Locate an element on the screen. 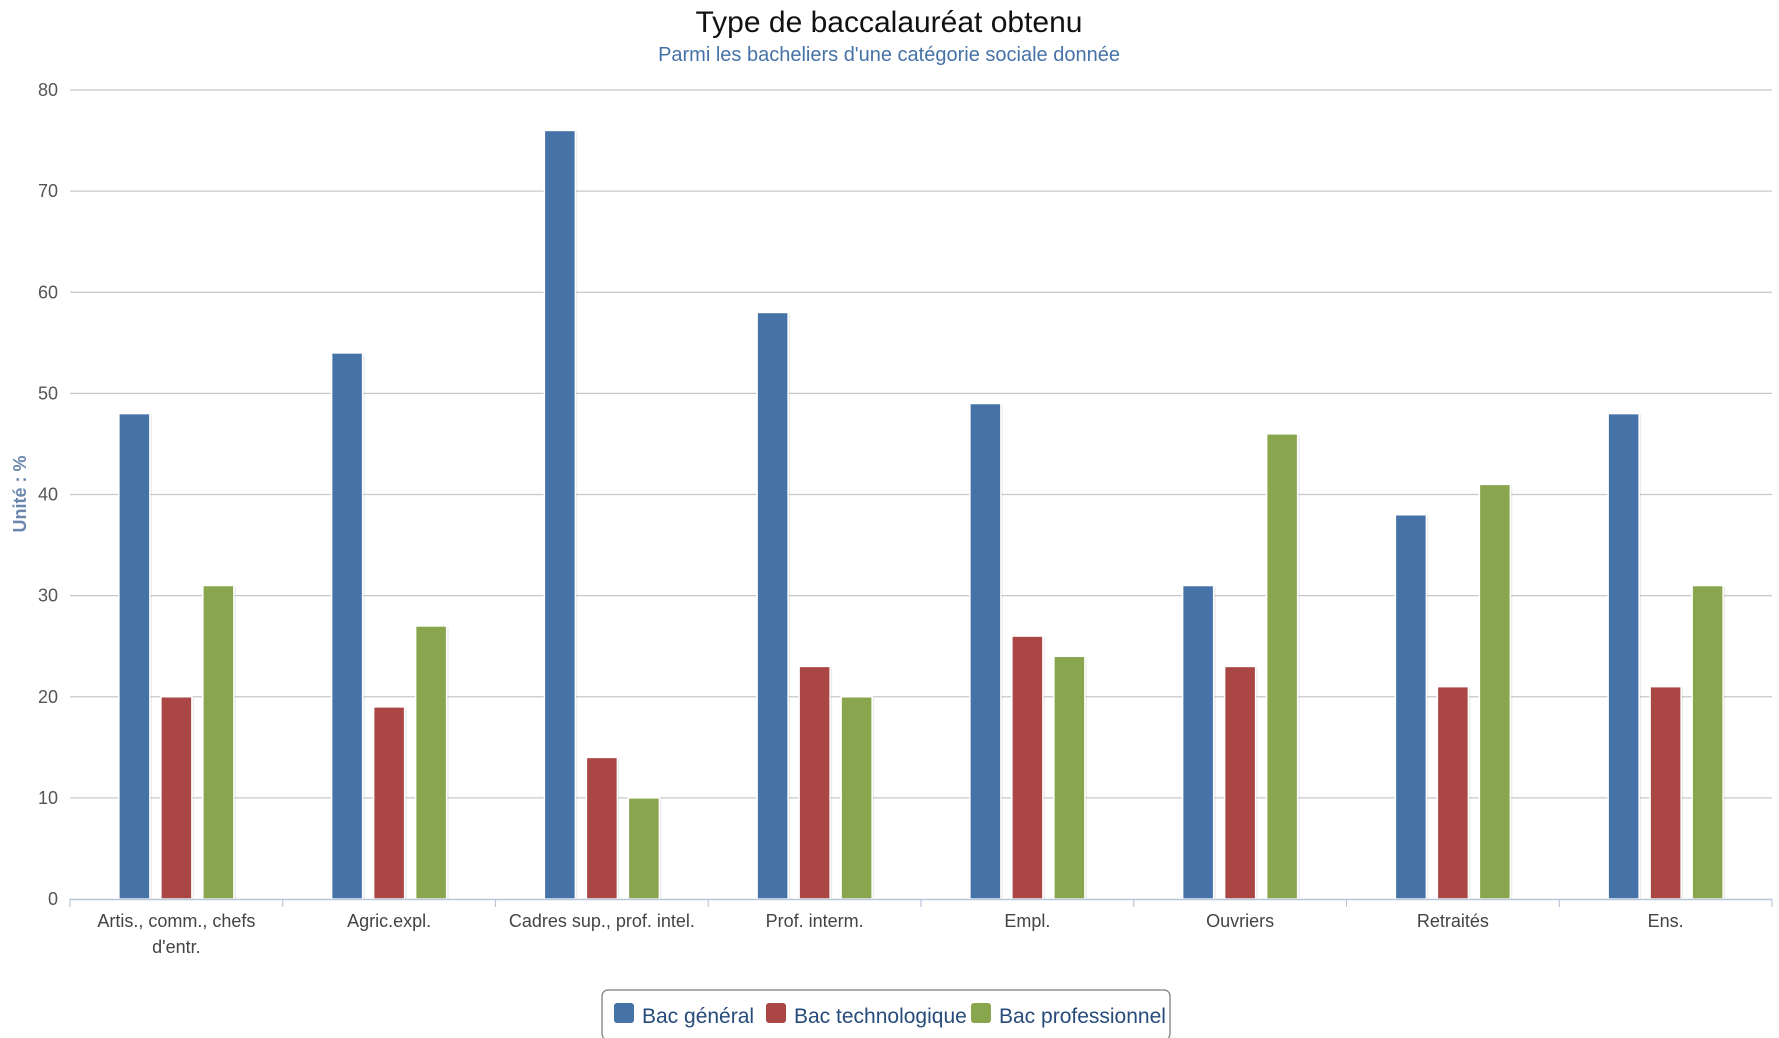 The height and width of the screenshot is (1038, 1779). y-tick-label: 20 is located at coordinates (48, 697).